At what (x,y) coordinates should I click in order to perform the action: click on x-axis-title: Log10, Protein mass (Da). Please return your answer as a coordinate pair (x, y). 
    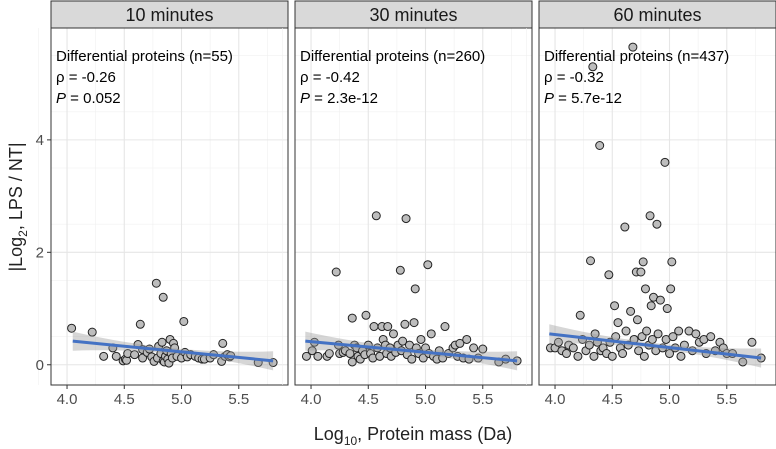
    Looking at the image, I should click on (413, 436).